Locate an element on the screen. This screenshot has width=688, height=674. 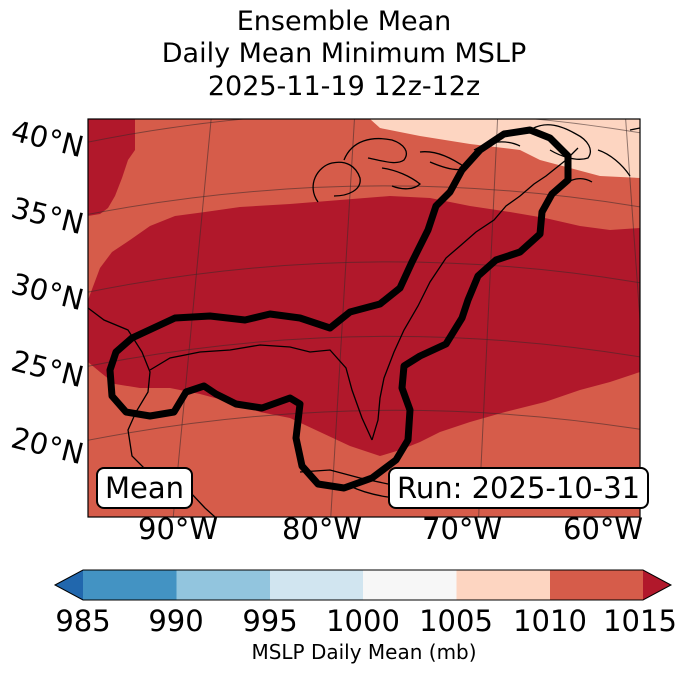
colorbar-tick-1010: 1010 is located at coordinates (550, 621).